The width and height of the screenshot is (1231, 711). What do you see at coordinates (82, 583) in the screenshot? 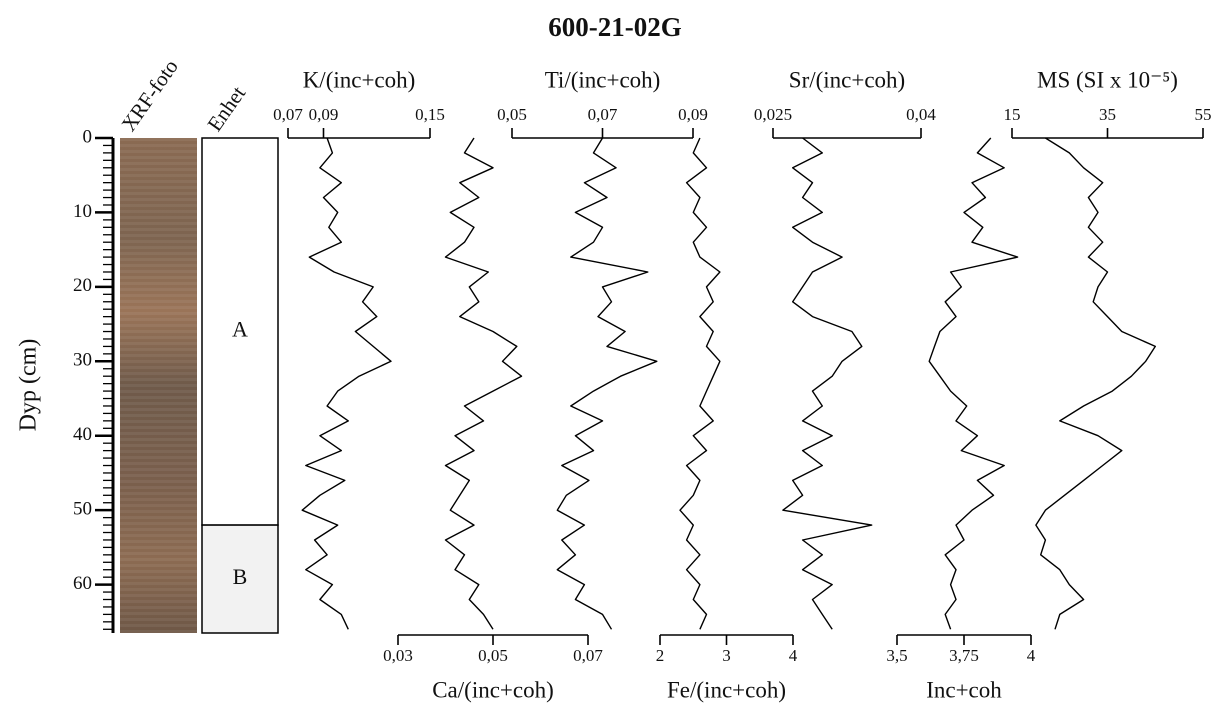
I see `depth-tick-label: 60` at bounding box center [82, 583].